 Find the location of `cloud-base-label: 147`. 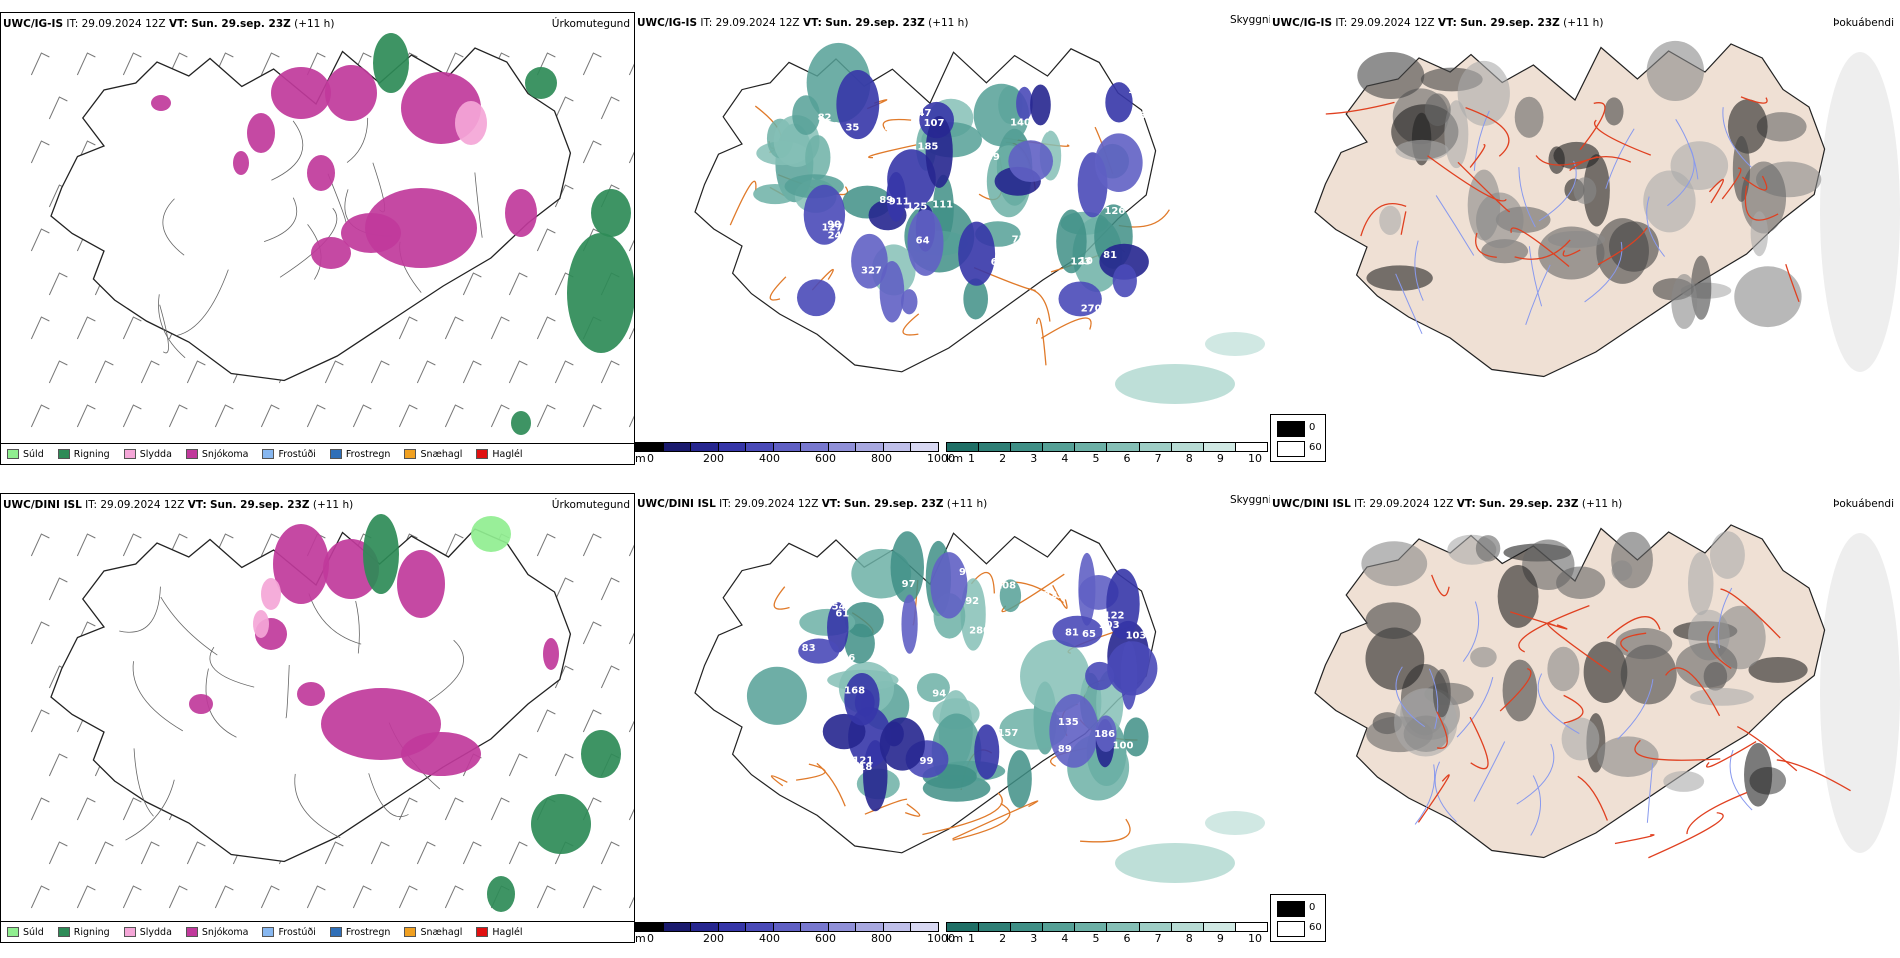

cloud-base-label: 147 is located at coordinates (921, 113).